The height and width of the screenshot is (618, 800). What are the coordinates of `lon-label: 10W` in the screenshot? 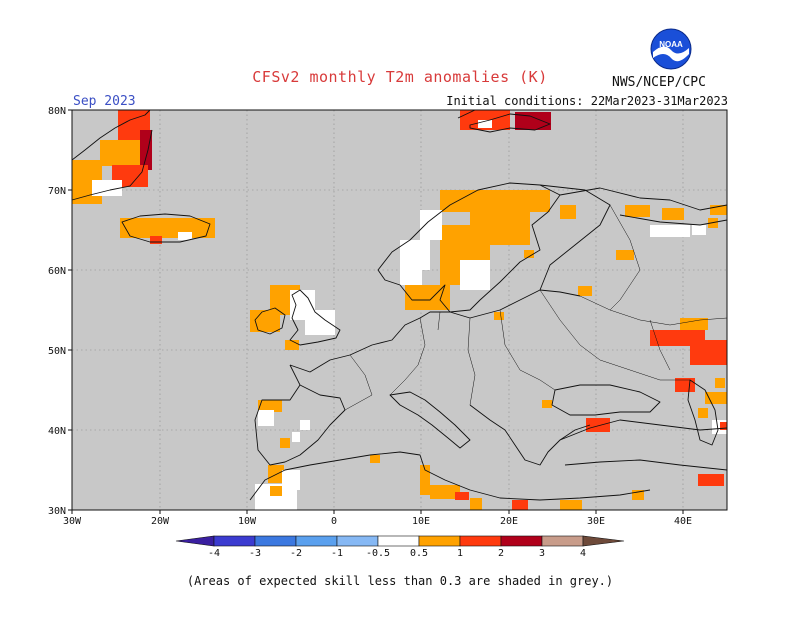 It's located at (247, 521).